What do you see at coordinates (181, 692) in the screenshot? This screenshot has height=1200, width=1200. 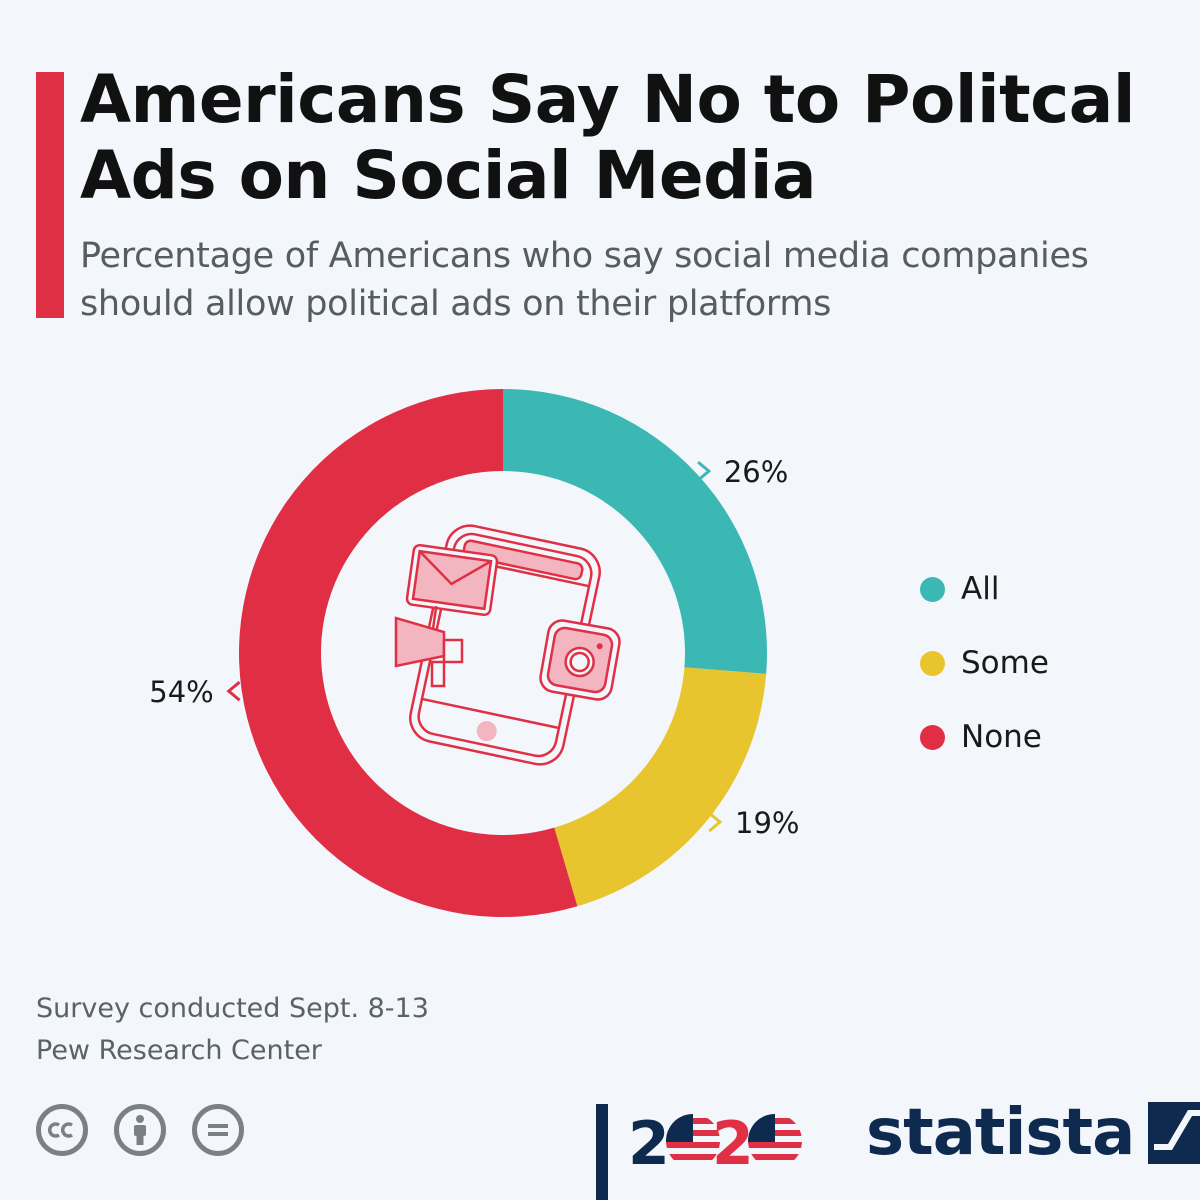 I see `data-label-none: 54%` at bounding box center [181, 692].